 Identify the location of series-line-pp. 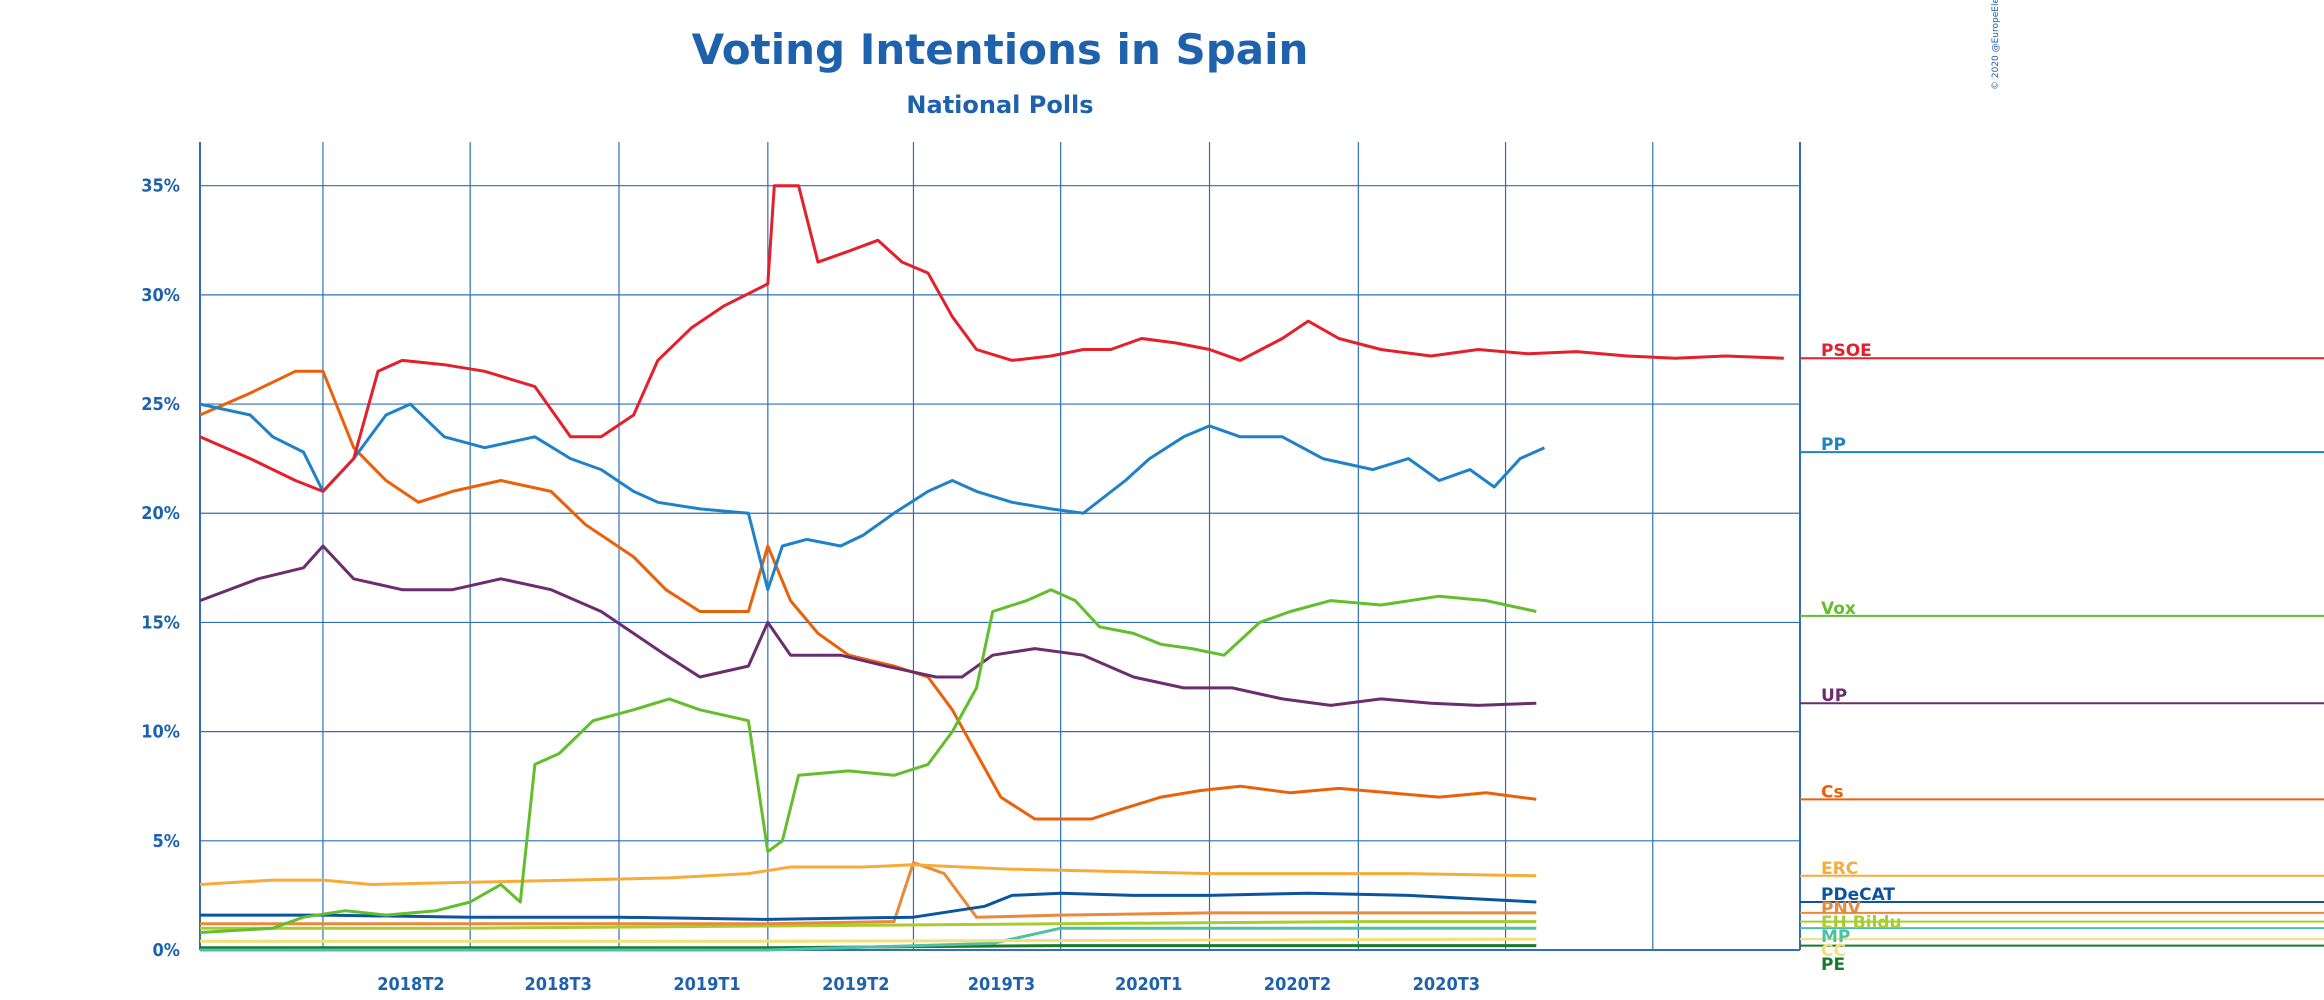
(872, 497).